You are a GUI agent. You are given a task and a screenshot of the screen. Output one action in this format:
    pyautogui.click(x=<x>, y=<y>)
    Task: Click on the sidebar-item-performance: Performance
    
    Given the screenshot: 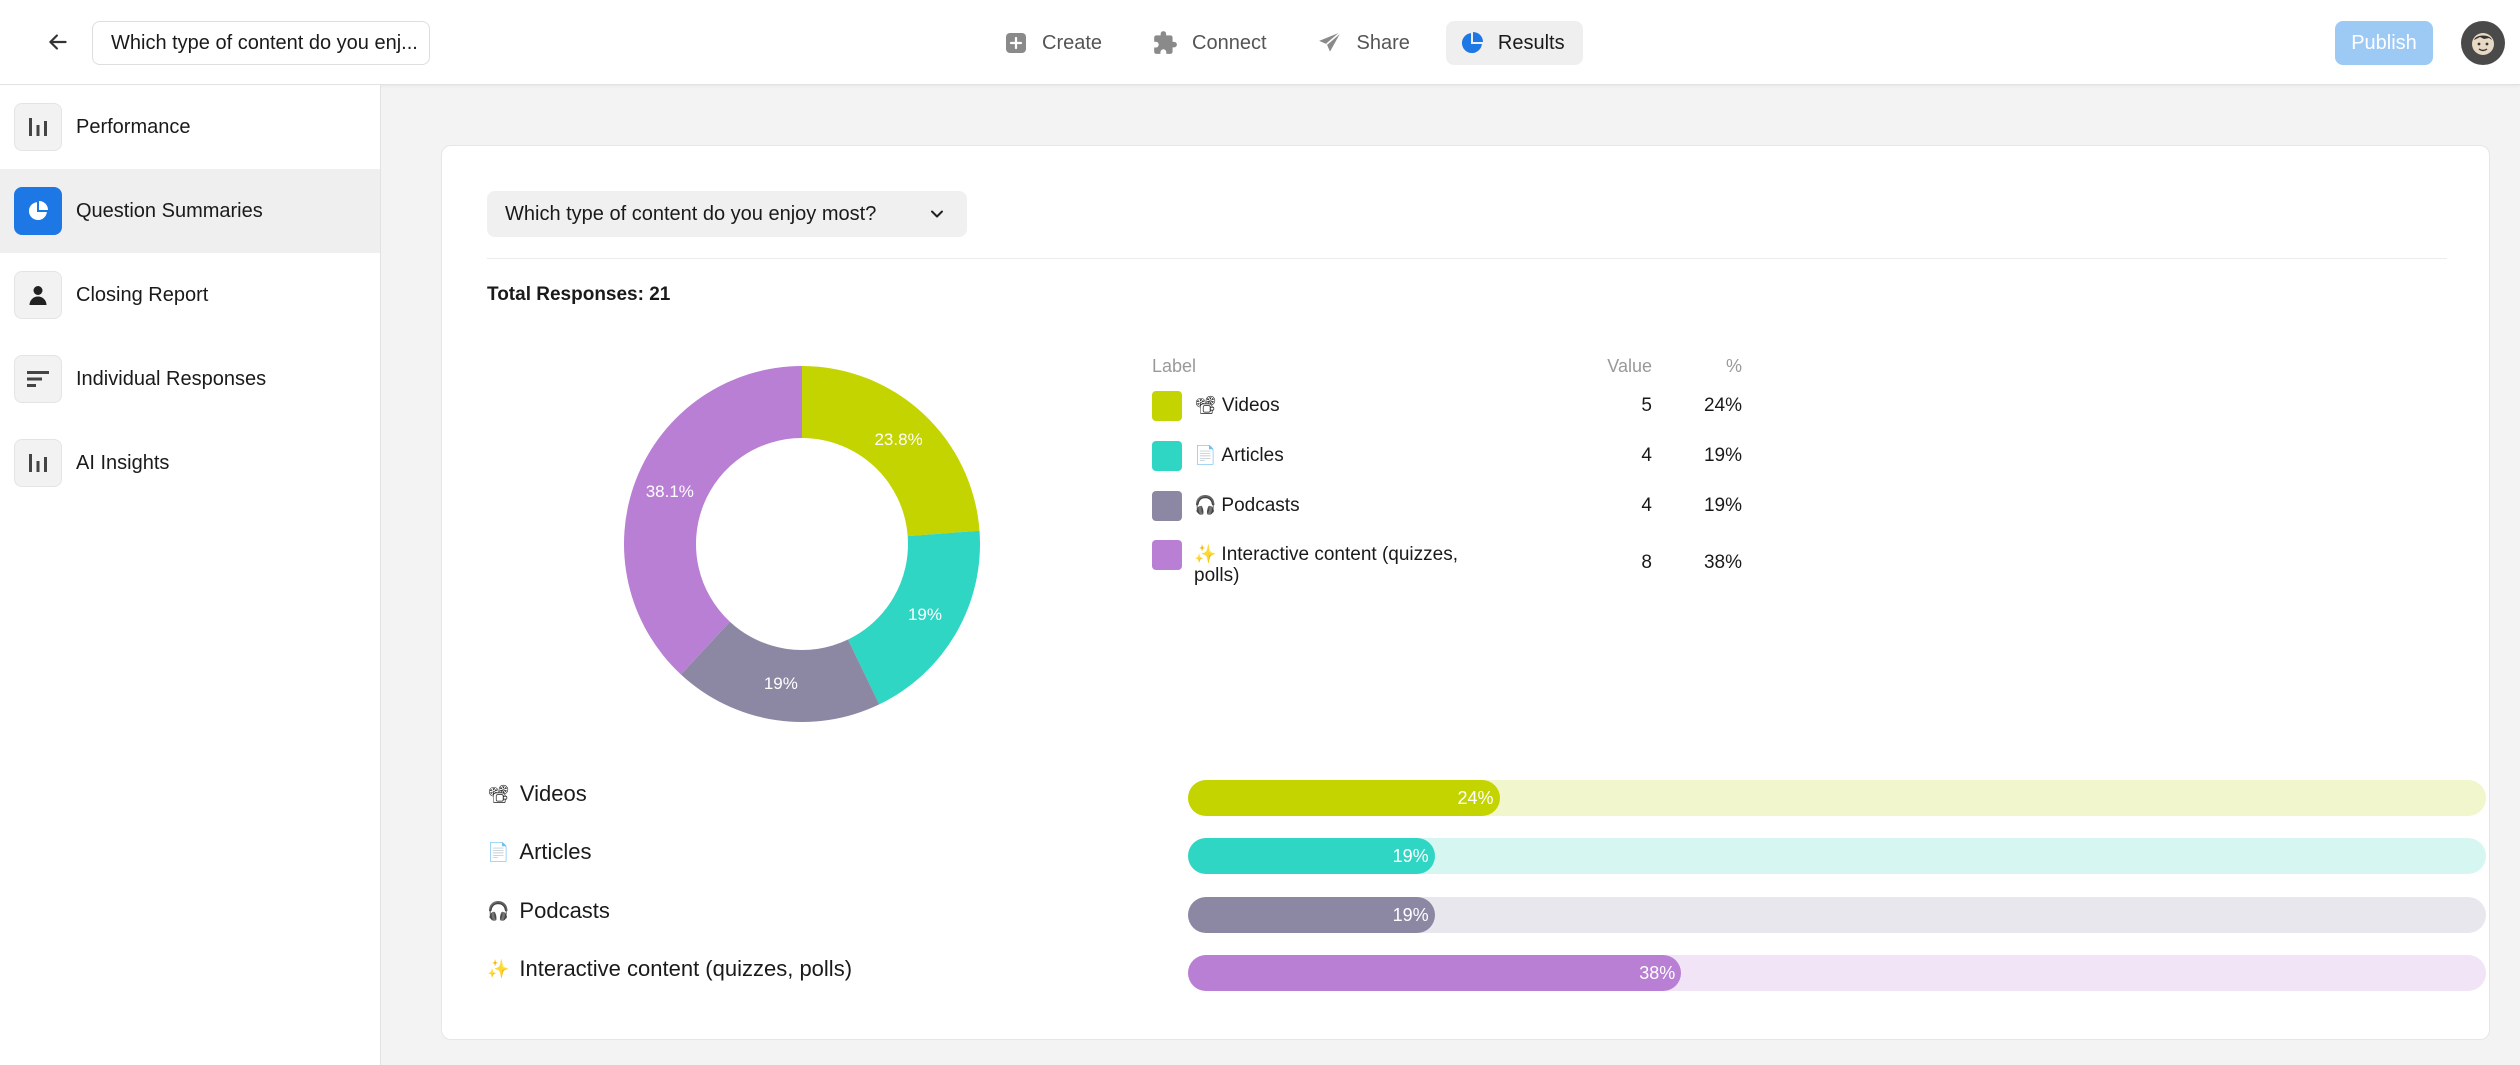 What is the action you would take?
    pyautogui.click(x=190, y=127)
    